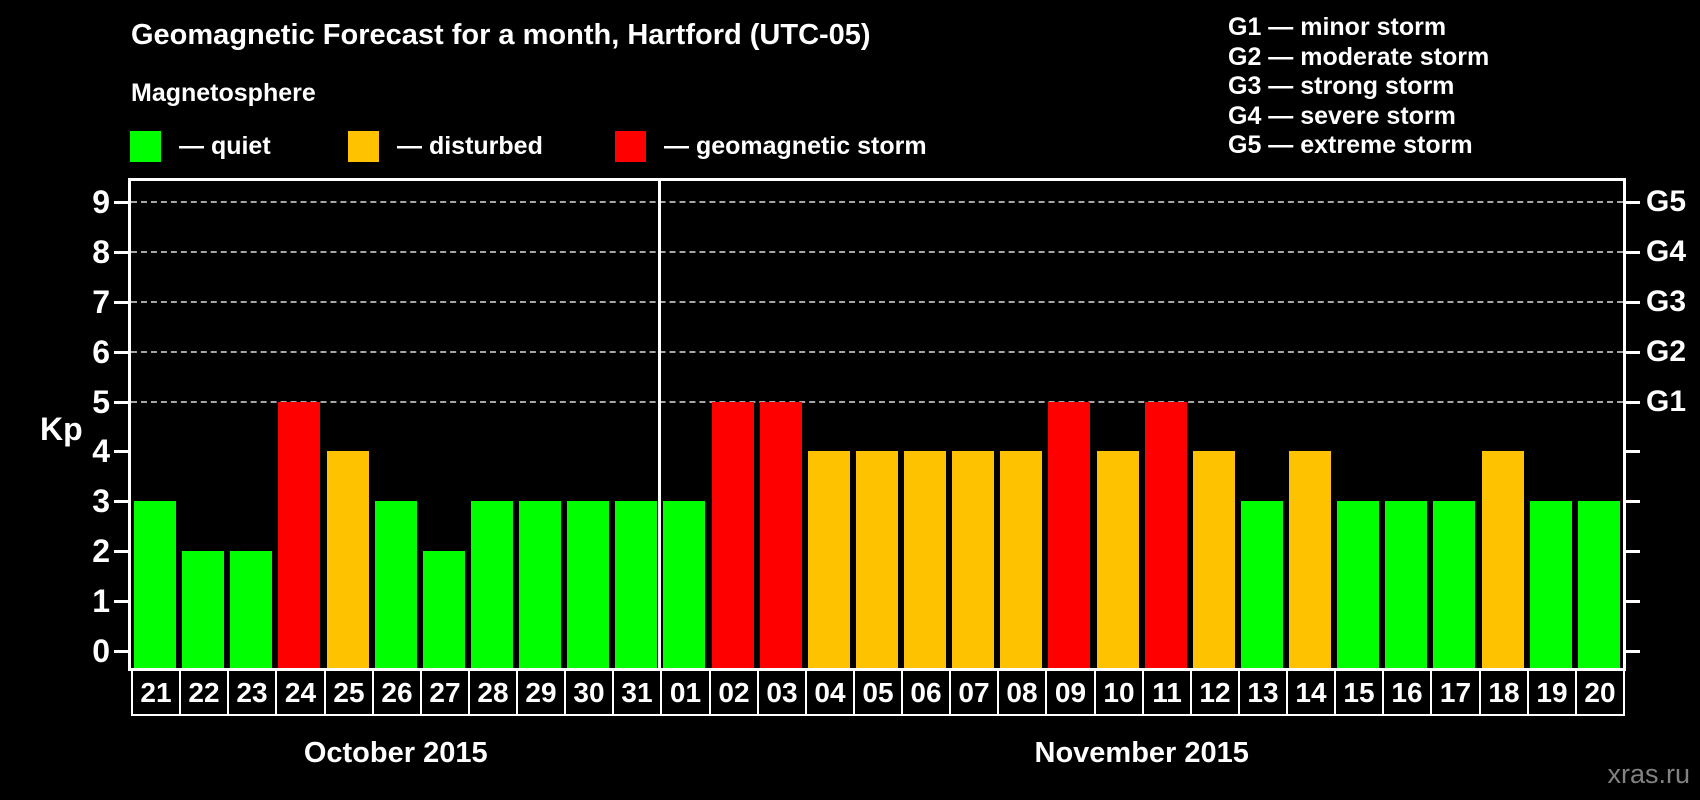 The image size is (1700, 800). I want to click on legend-swatch-storm, so click(630, 146).